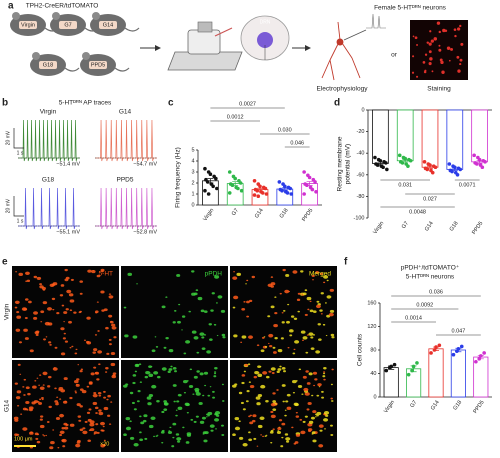 The width and height of the screenshot is (500, 458). Describe the element at coordinates (23, 439) in the screenshot. I see `scale-label: 100 μm` at that location.